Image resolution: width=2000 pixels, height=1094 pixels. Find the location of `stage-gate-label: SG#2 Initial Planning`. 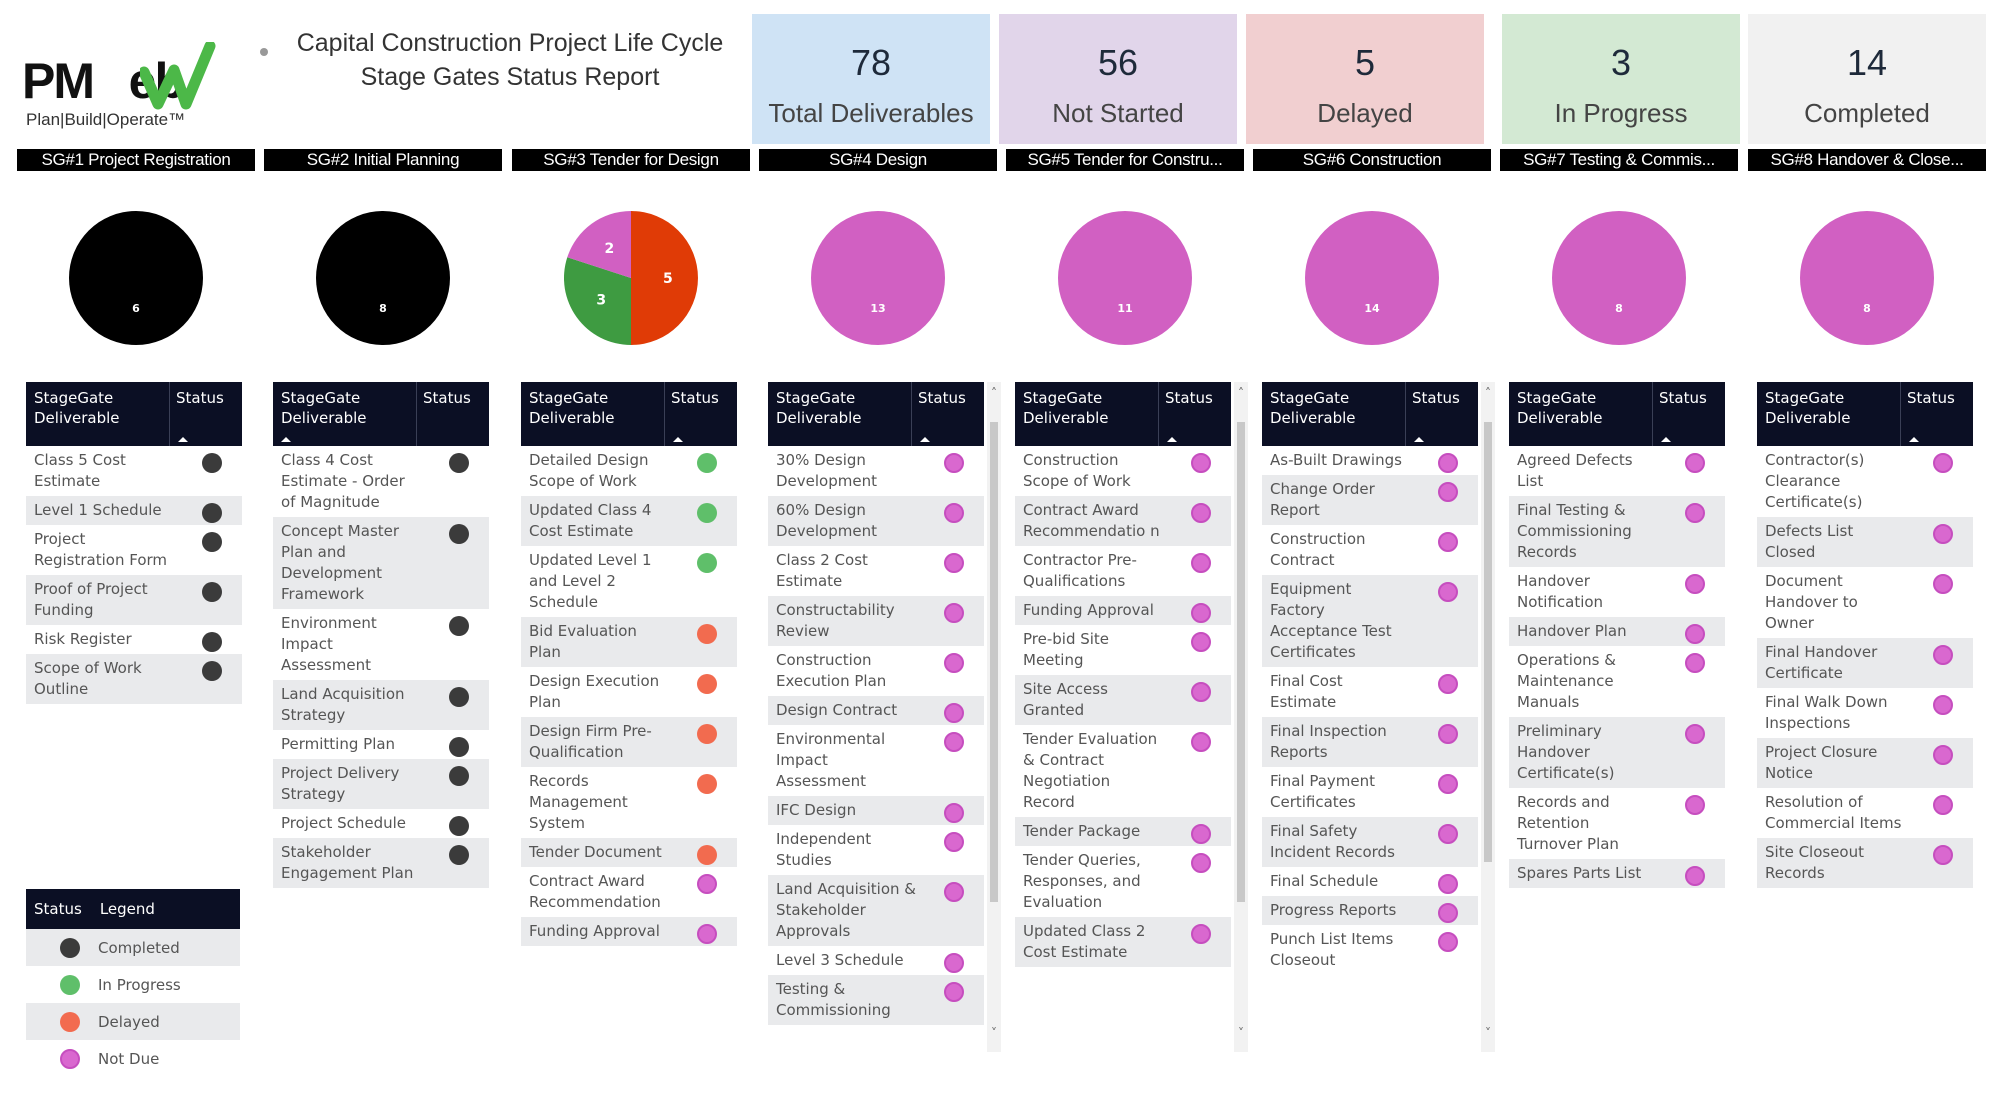

stage-gate-label: SG#2 Initial Planning is located at coordinates (383, 160).